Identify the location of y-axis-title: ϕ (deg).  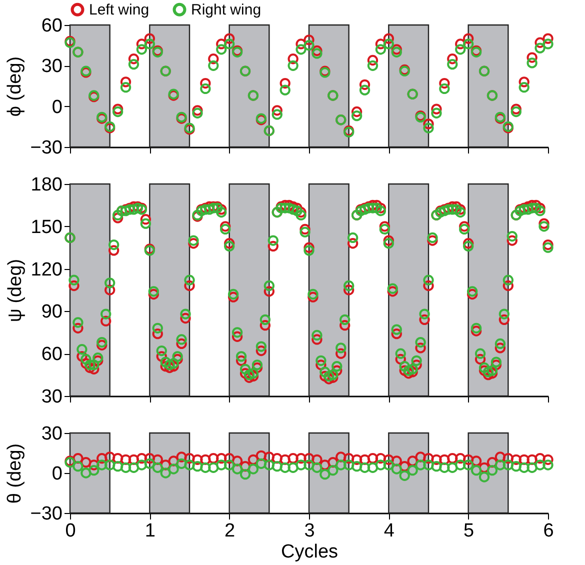
(15, 86).